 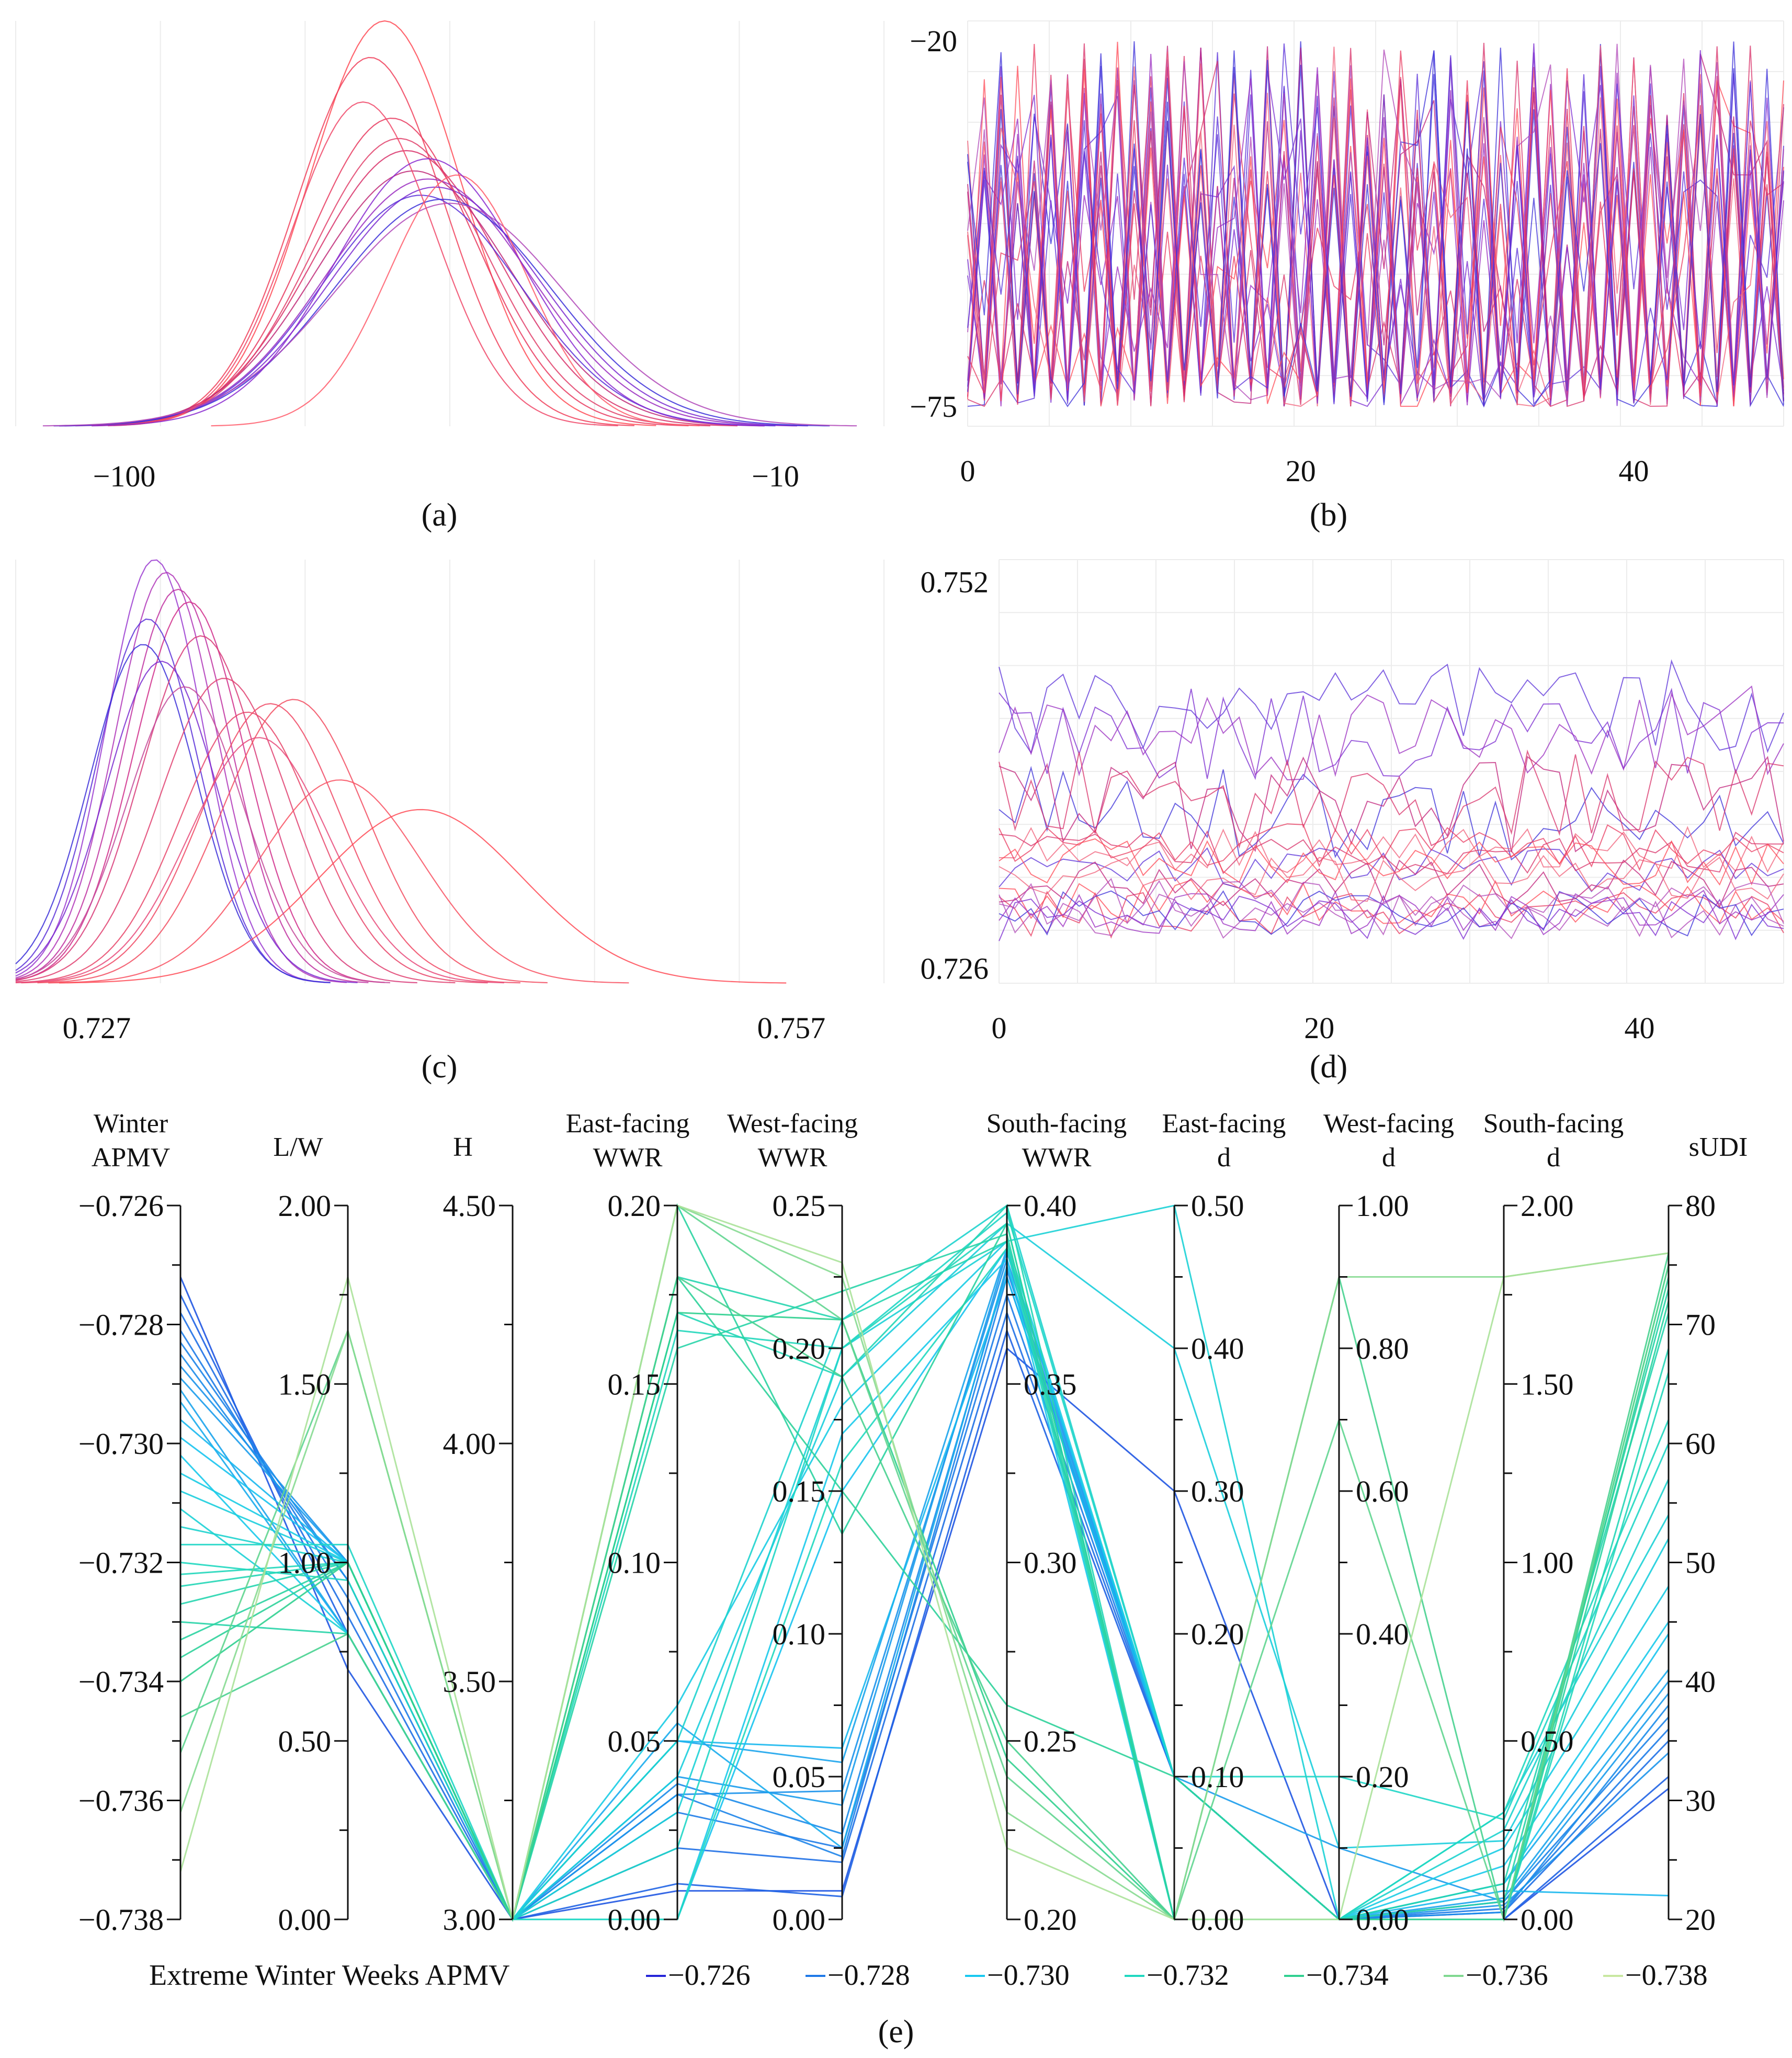 I want to click on axis-tick-label: 0.25, so click(x=1050, y=1741).